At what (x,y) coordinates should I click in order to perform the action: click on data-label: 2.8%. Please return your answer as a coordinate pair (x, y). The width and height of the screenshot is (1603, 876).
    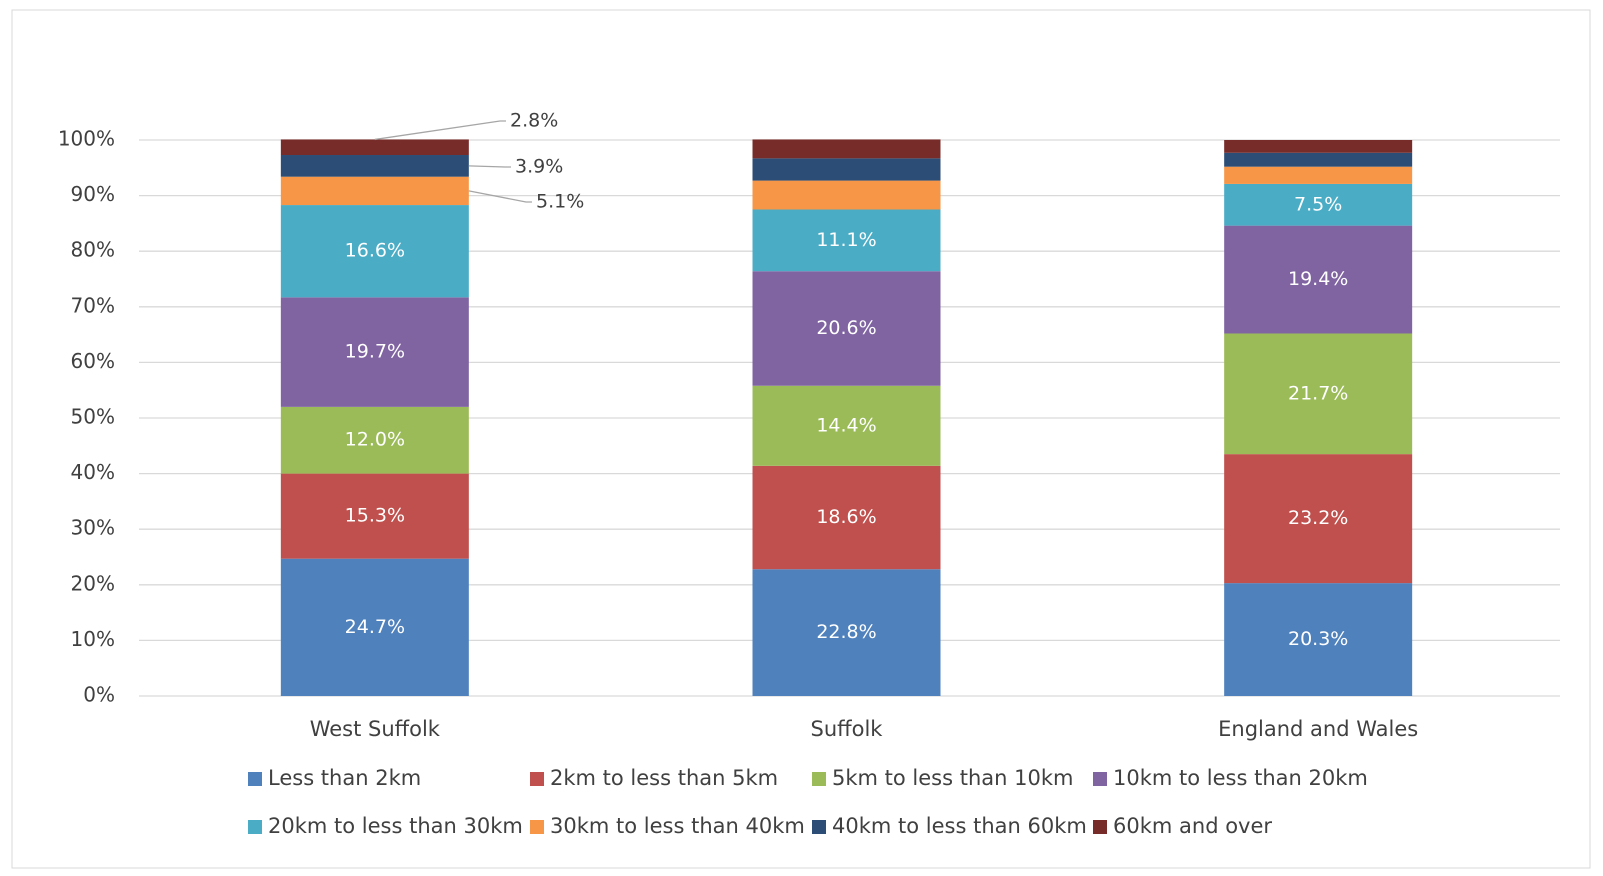
    Looking at the image, I should click on (534, 121).